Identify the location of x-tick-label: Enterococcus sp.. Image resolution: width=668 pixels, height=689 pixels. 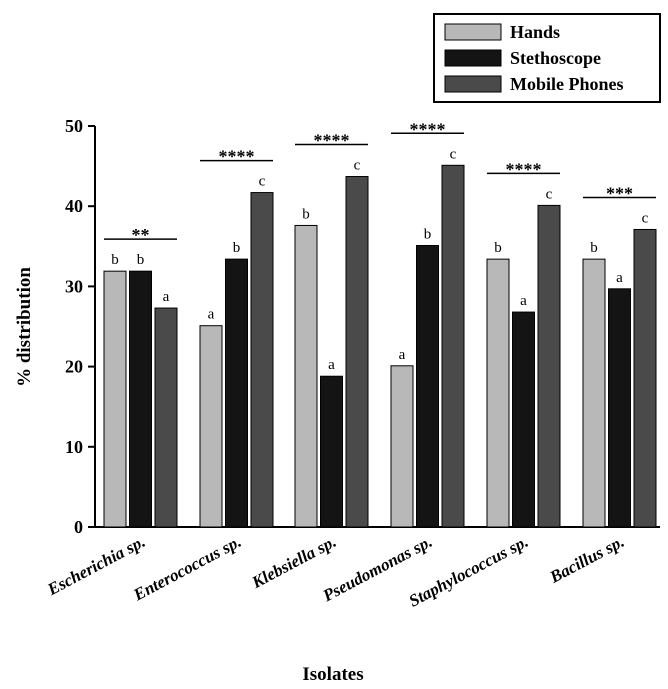
(187, 568).